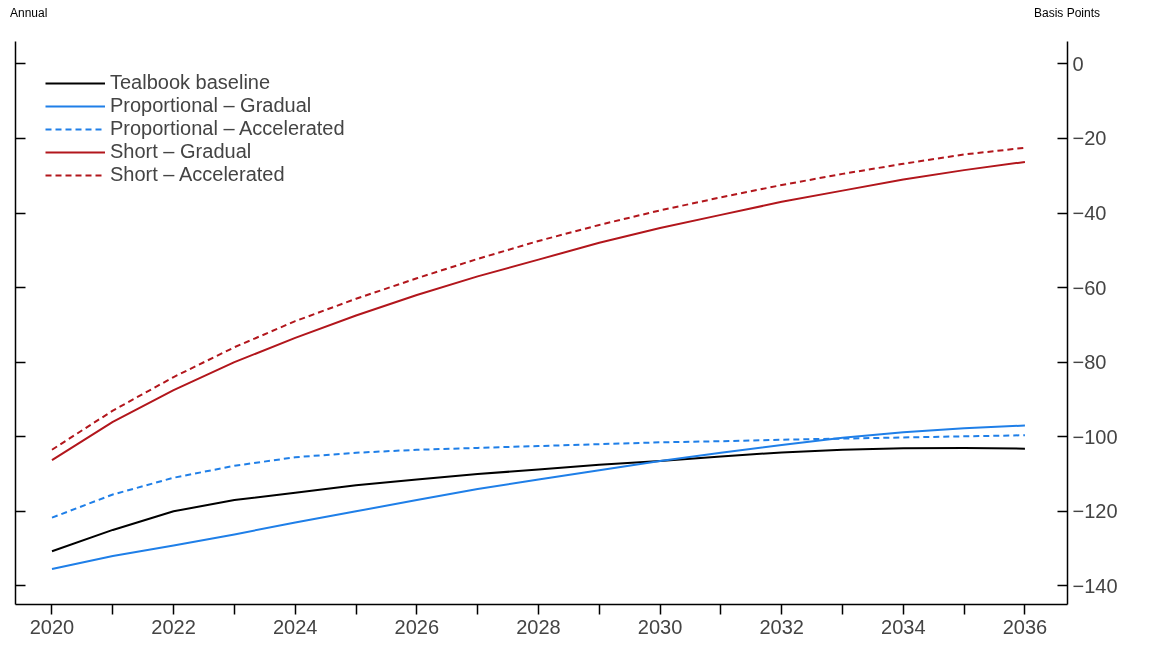 Image resolution: width=1149 pixels, height=658 pixels. Describe the element at coordinates (1089, 213) in the screenshot. I see `y-tick-label: −40` at that location.